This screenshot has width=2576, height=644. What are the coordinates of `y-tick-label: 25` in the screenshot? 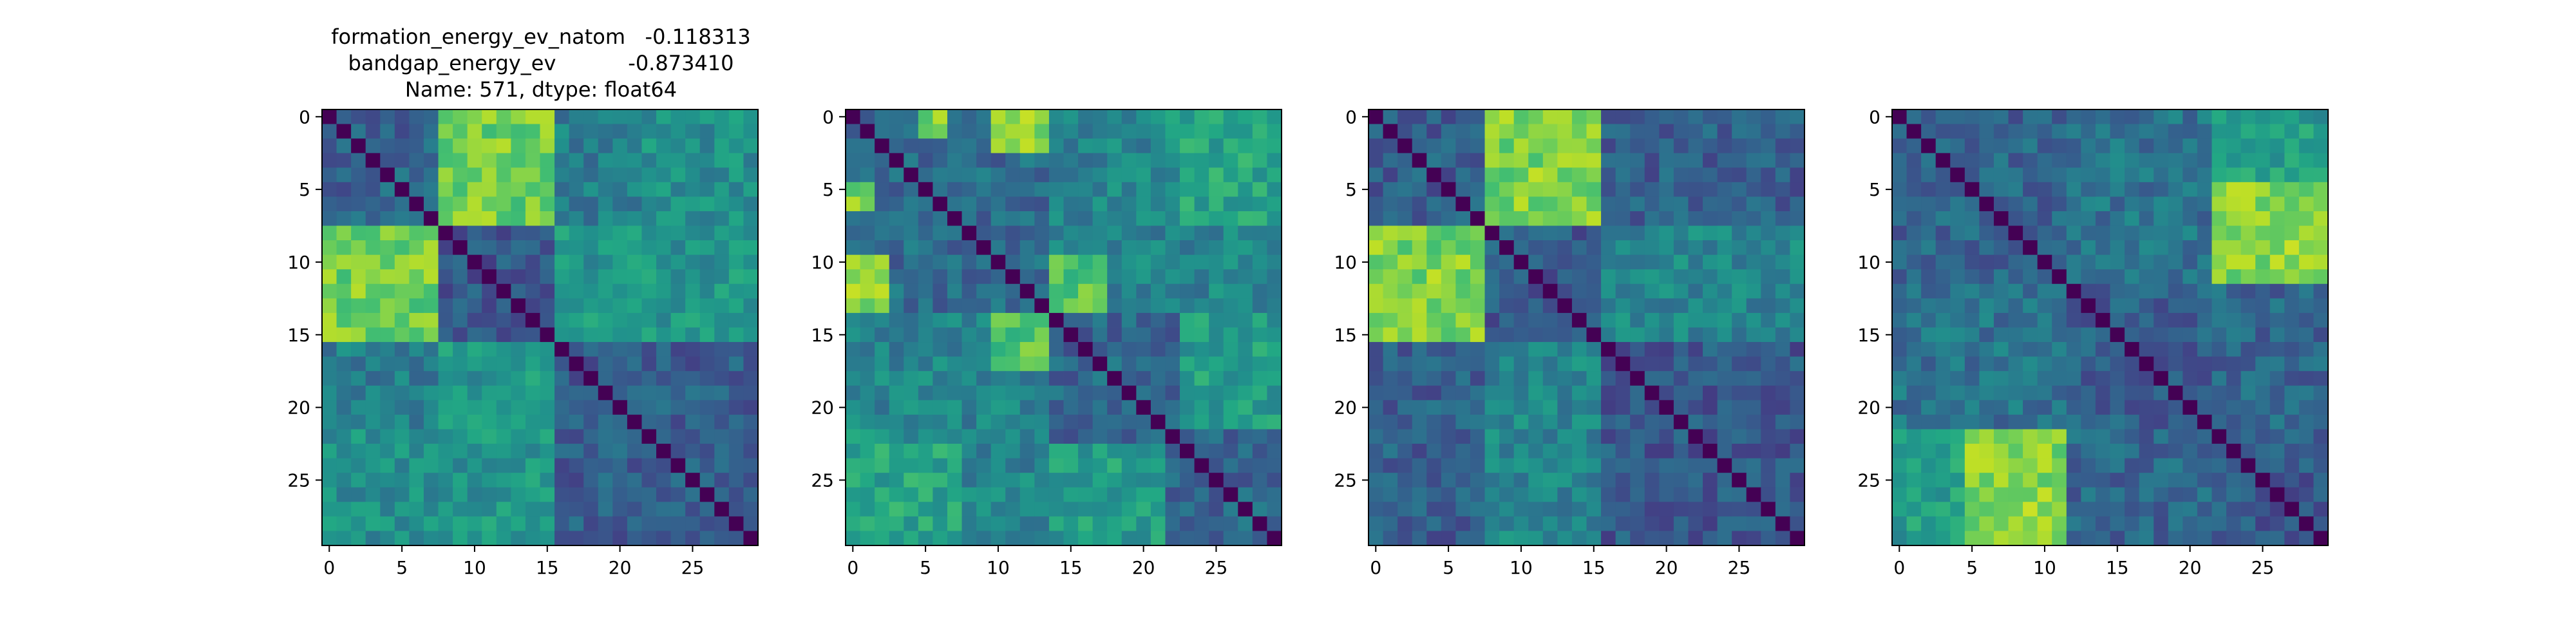 It's located at (1345, 480).